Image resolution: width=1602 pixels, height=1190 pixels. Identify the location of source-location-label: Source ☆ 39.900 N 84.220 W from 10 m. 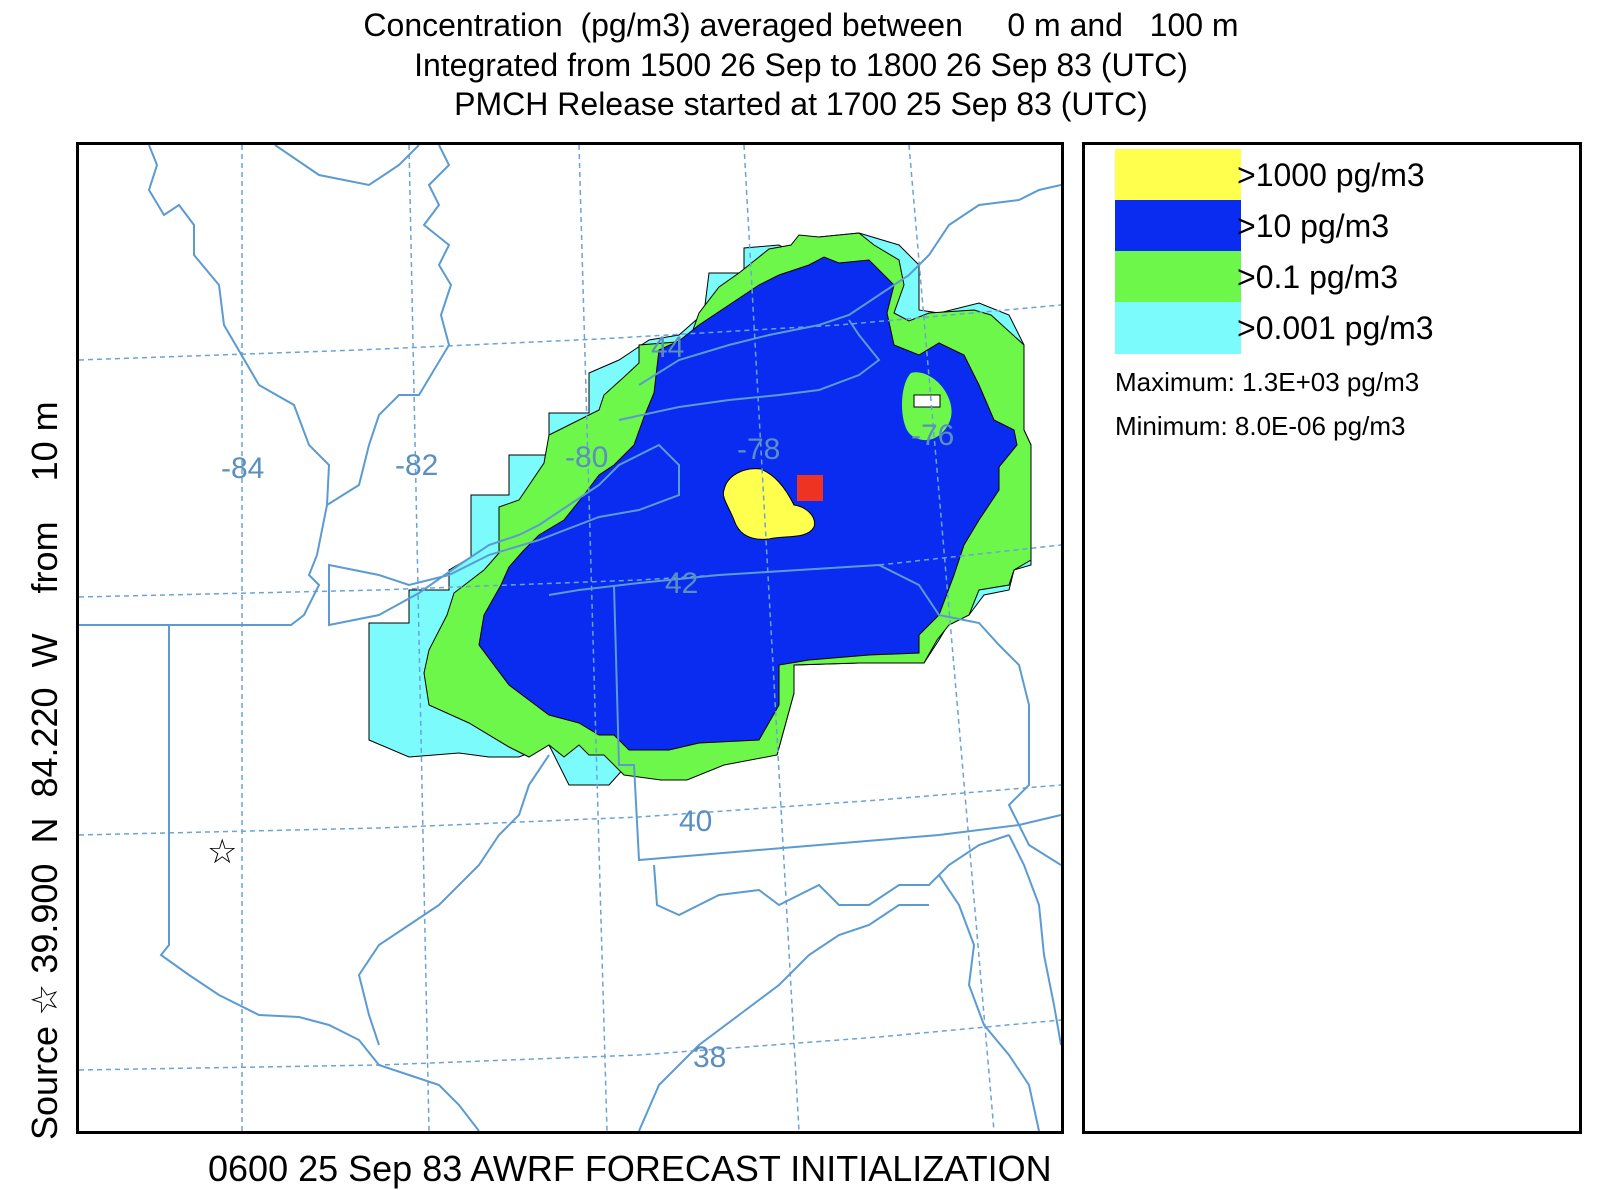
(44, 770).